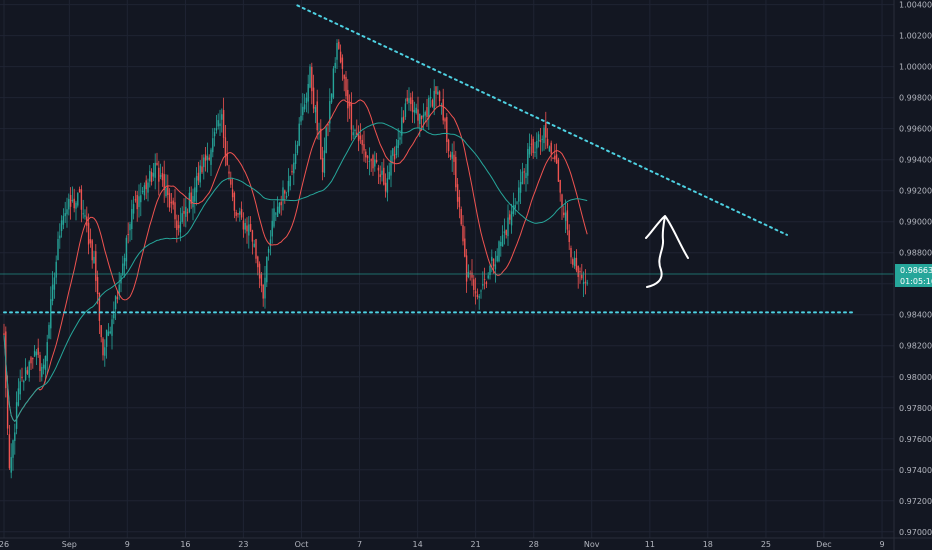 The image size is (932, 550). What do you see at coordinates (708, 544) in the screenshot?
I see `x-tick-label: 18` at bounding box center [708, 544].